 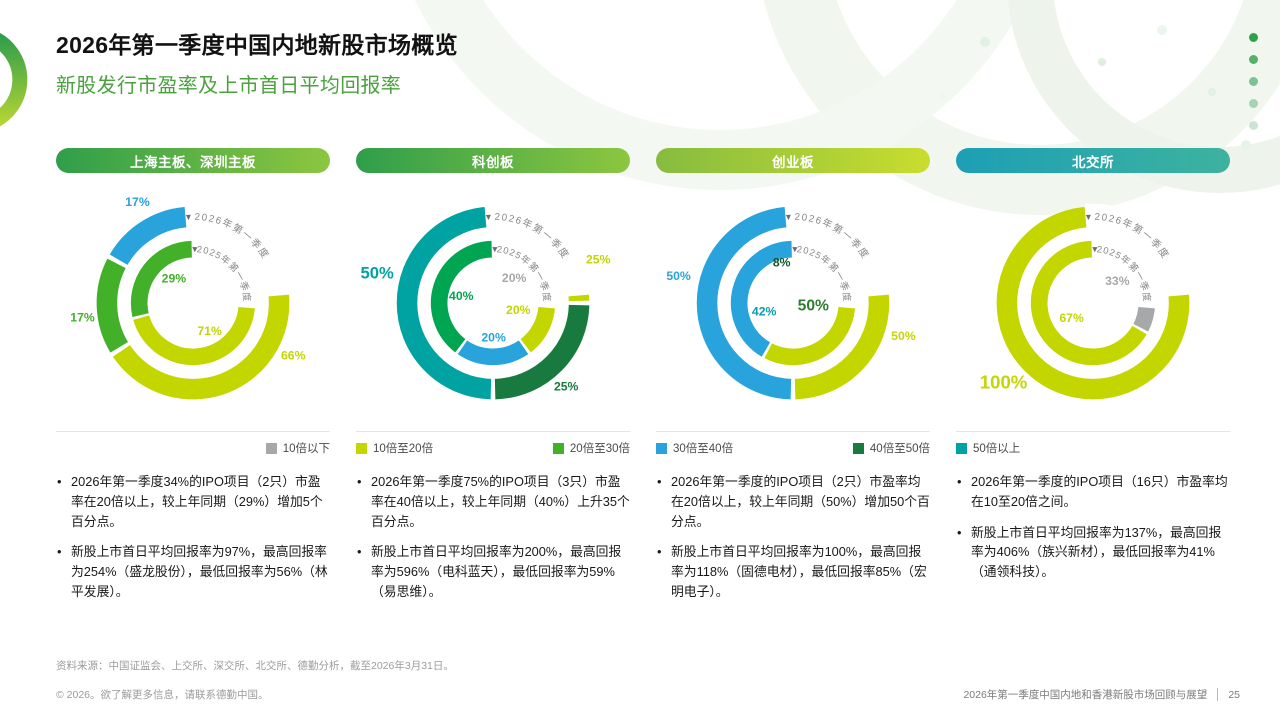 What do you see at coordinates (306, 449) in the screenshot?
I see `legend-label: 10倍以下` at bounding box center [306, 449].